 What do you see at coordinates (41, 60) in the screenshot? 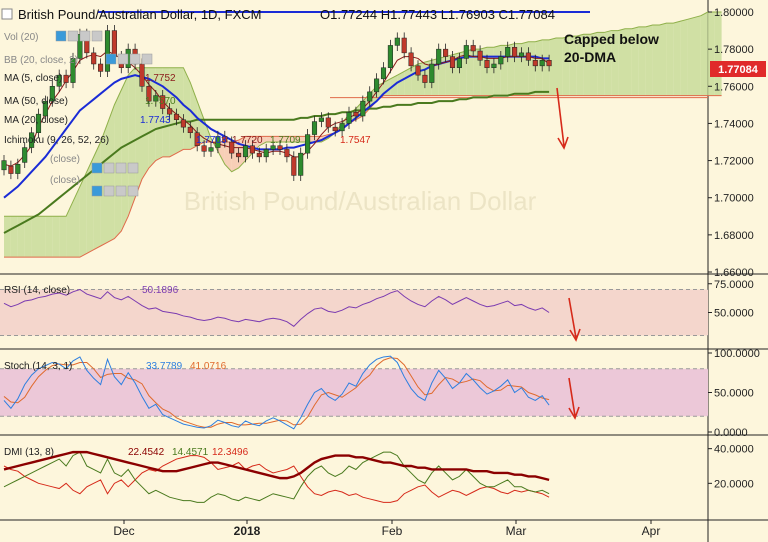
I see `legend-bb: BB (20, close, 2)` at bounding box center [41, 60].